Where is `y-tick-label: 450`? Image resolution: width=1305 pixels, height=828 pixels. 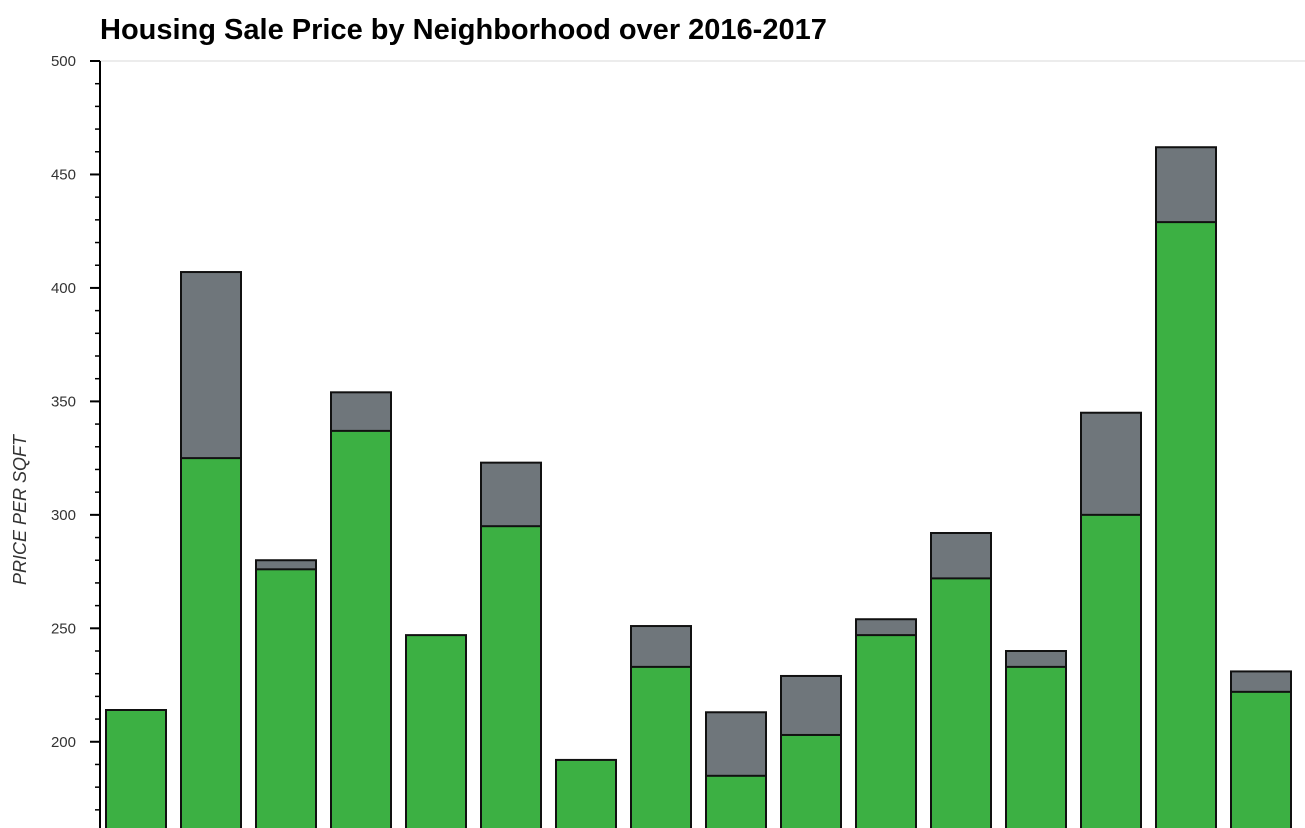 y-tick-label: 450 is located at coordinates (63, 174).